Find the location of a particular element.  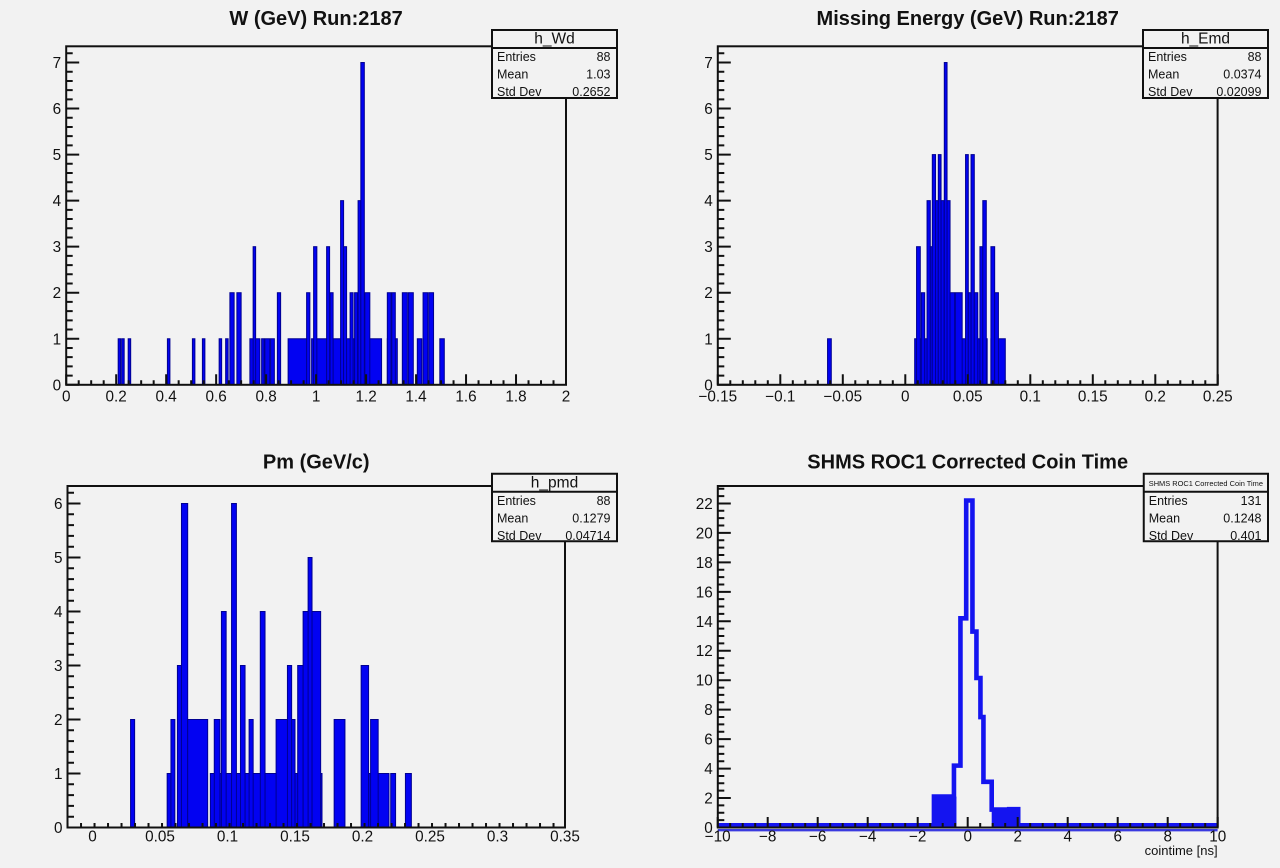

svg-text: 0.4 is located at coordinates (167, 396).